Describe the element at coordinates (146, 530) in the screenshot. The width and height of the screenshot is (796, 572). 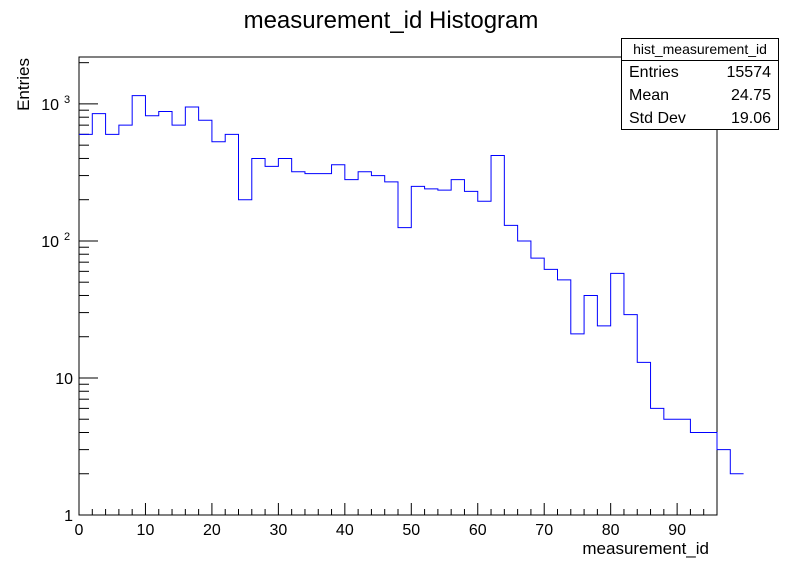
I see `x-tick-label: 10` at that location.